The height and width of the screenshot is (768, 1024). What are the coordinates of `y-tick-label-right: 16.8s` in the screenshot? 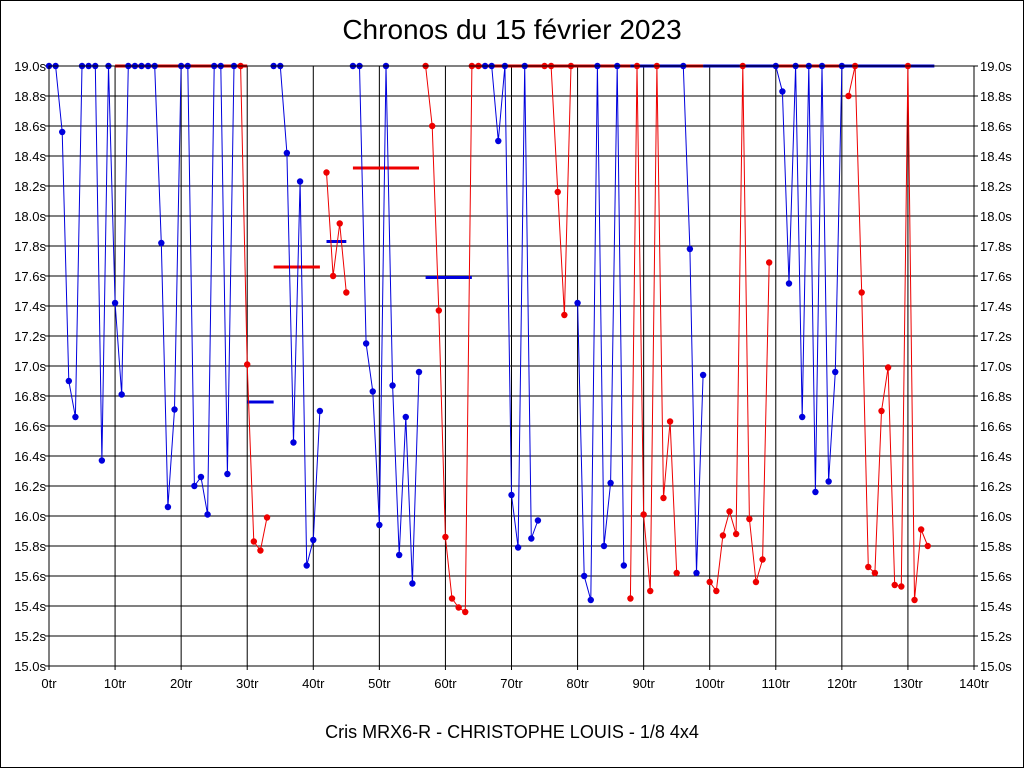 It's located at (996, 396).